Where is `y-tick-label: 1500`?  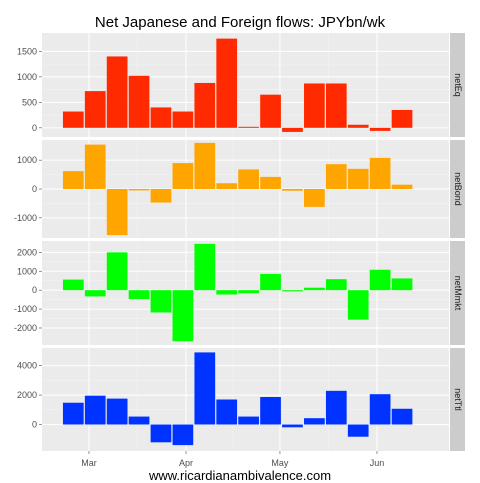 y-tick-label: 1500 is located at coordinates (27, 51).